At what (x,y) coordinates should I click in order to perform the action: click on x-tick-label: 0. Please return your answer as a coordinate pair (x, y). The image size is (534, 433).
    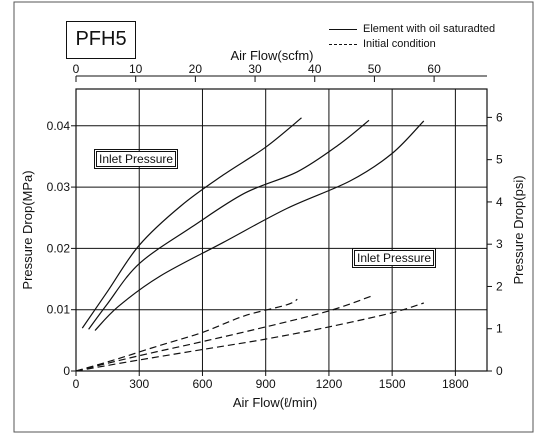
    Looking at the image, I should click on (76, 384).